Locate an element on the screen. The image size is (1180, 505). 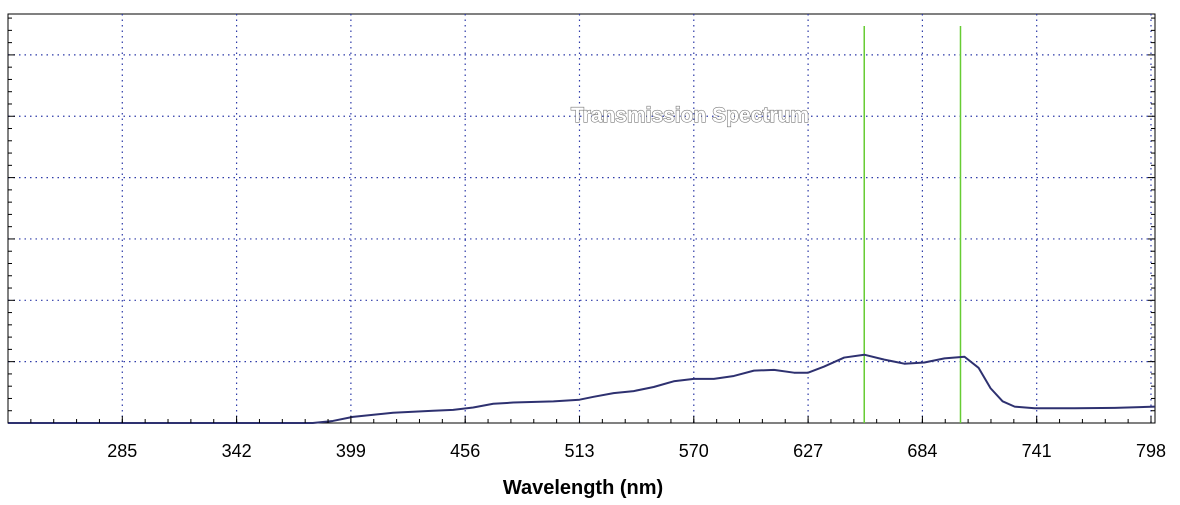
x-tick-label: 342 is located at coordinates (237, 451).